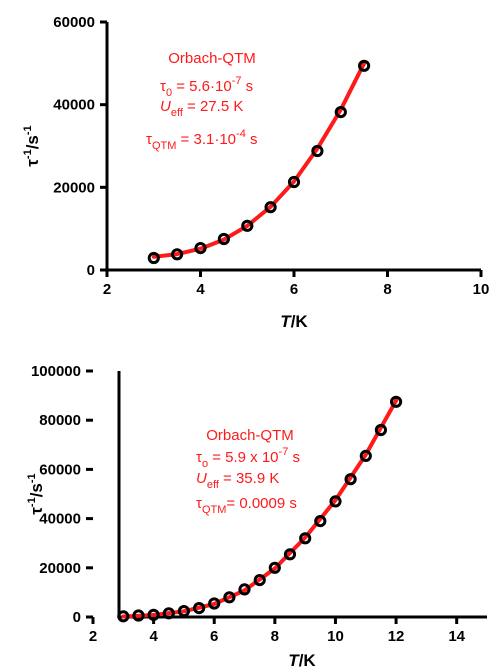  Describe the element at coordinates (335, 636) in the screenshot. I see `chart-bottom-x-tick-label: 10` at that location.